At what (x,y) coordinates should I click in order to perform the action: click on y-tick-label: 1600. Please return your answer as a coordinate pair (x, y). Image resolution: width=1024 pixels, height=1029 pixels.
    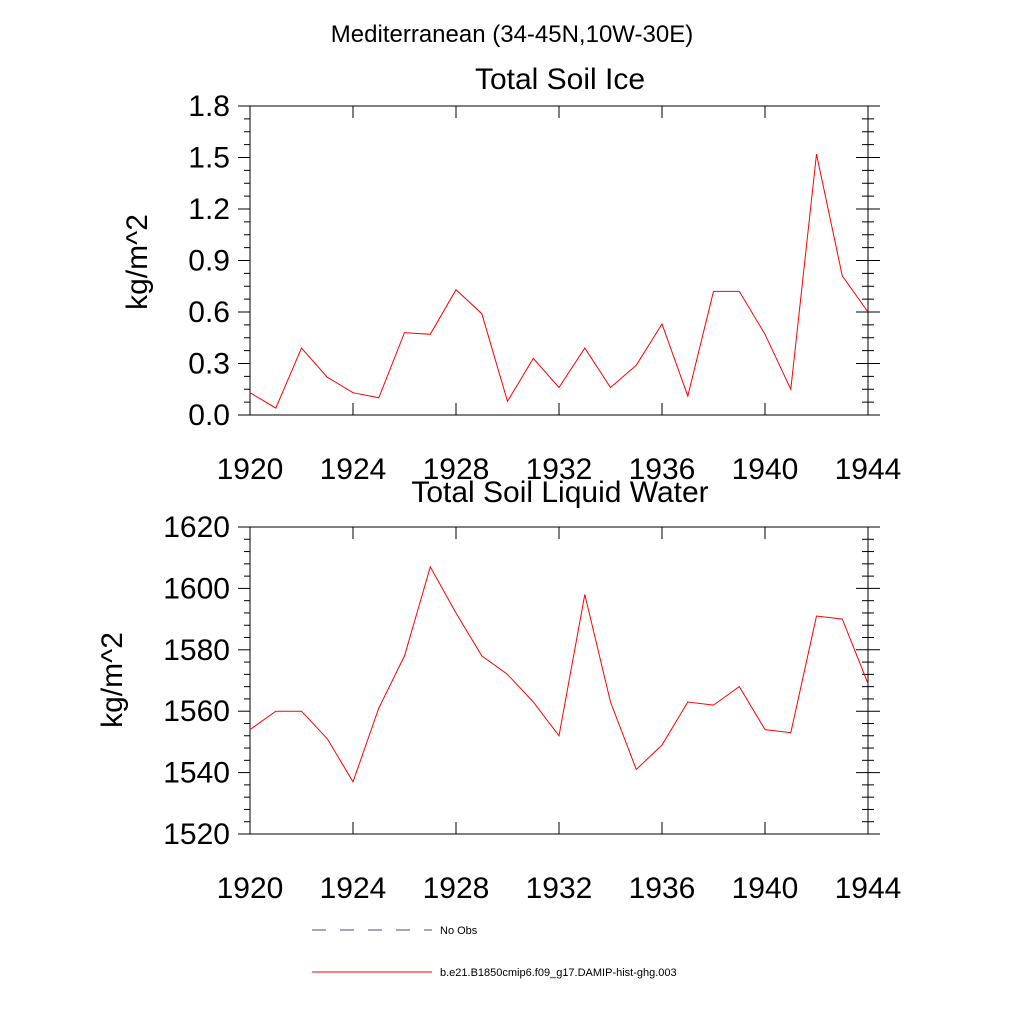
    Looking at the image, I should click on (196, 588).